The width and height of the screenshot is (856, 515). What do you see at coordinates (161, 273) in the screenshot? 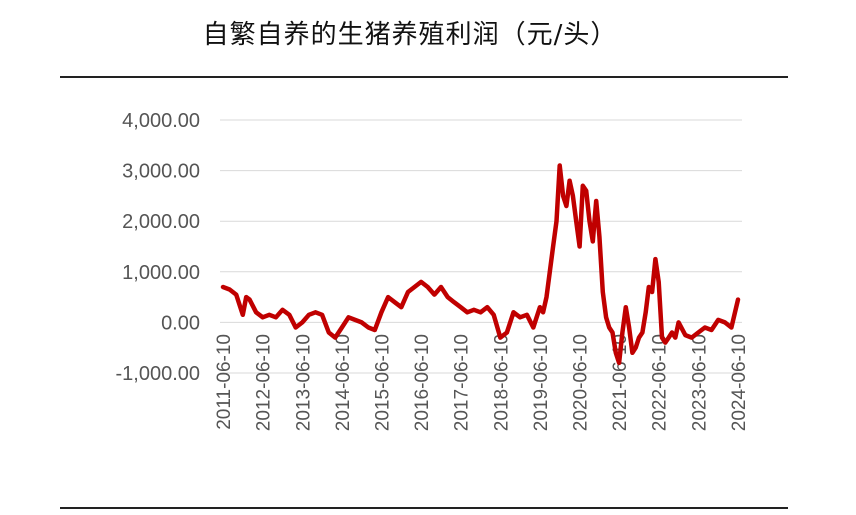
I see `y-tick-label: 1,000.00` at bounding box center [161, 273].